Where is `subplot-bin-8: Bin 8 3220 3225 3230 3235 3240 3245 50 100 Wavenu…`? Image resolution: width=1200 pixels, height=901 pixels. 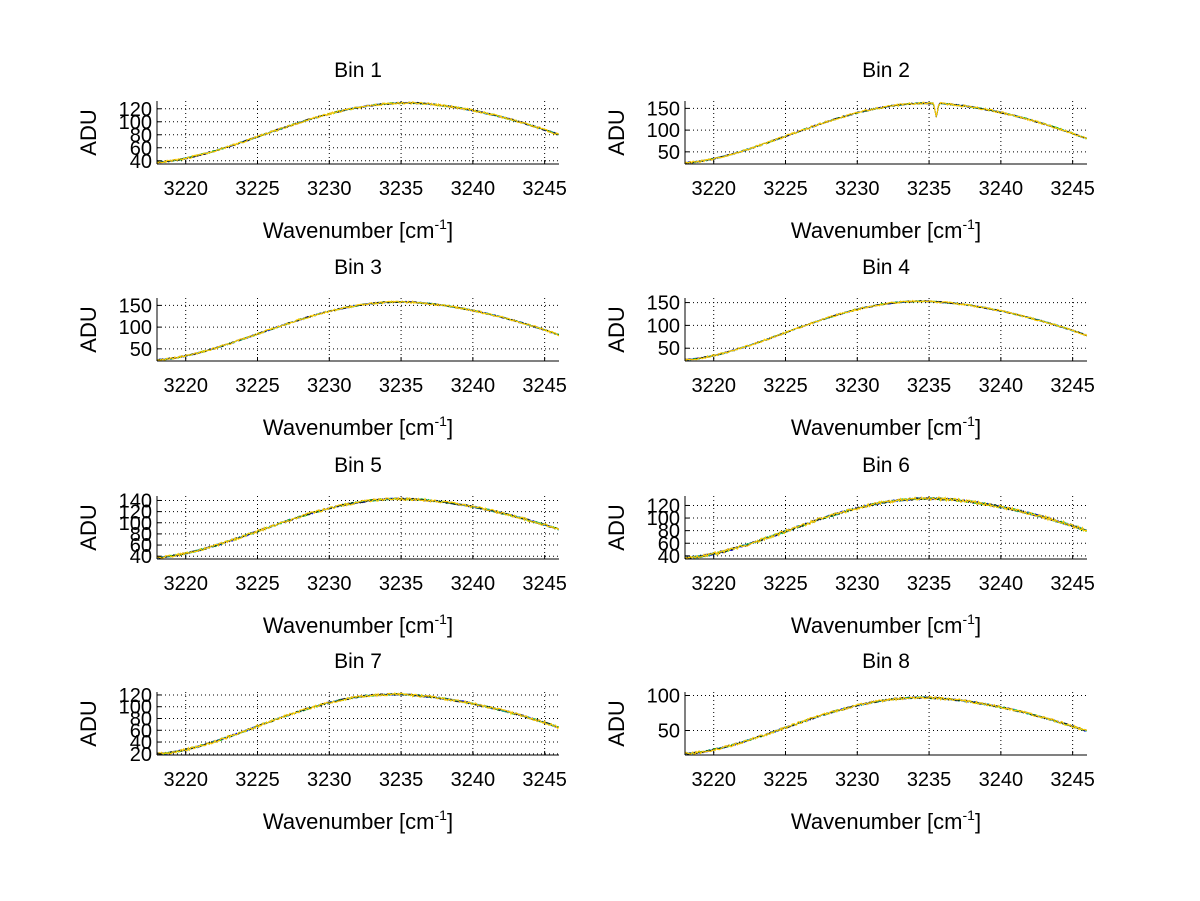
subplot-bin-8: Bin 8 3220 3225 3230 3235 3240 3245 50 100 Wavenu… is located at coordinates (849, 742).